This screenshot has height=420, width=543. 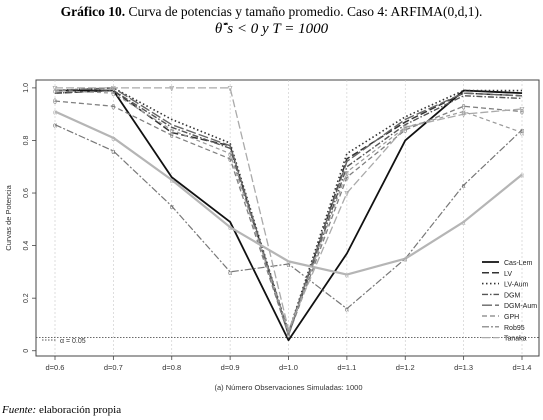 I want to click on x-tick-label: d=1.3, so click(x=463, y=367).